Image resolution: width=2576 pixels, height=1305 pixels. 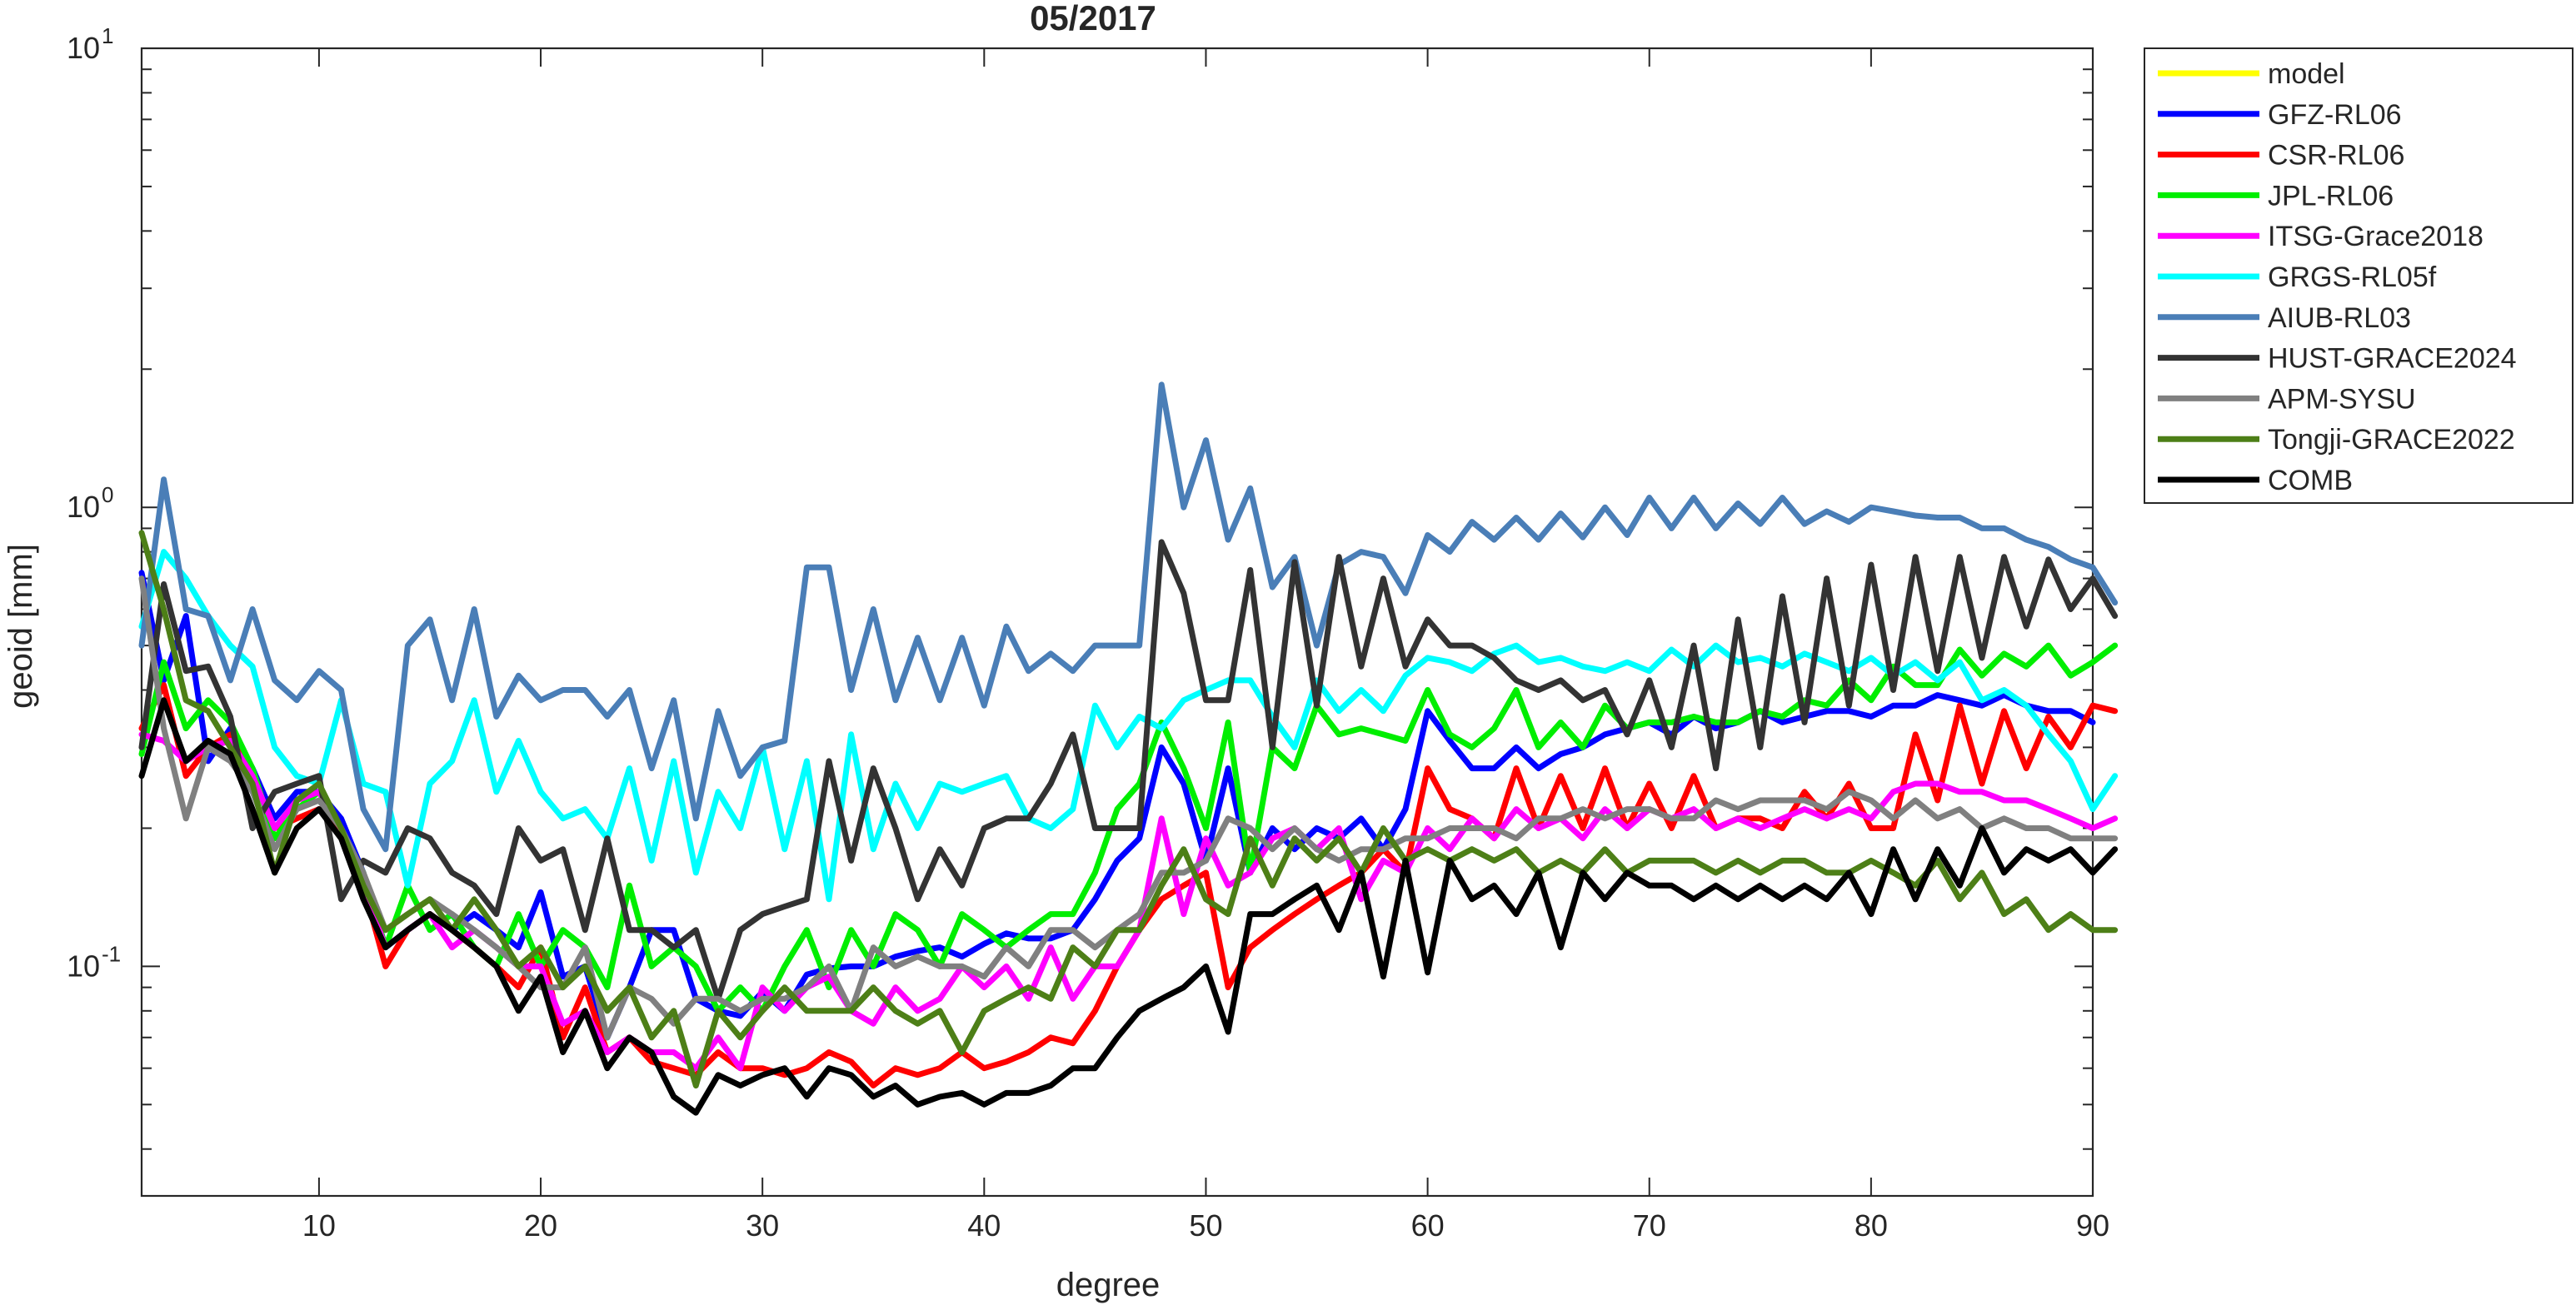 What do you see at coordinates (1428, 1225) in the screenshot?
I see `x-tick-label: 60` at bounding box center [1428, 1225].